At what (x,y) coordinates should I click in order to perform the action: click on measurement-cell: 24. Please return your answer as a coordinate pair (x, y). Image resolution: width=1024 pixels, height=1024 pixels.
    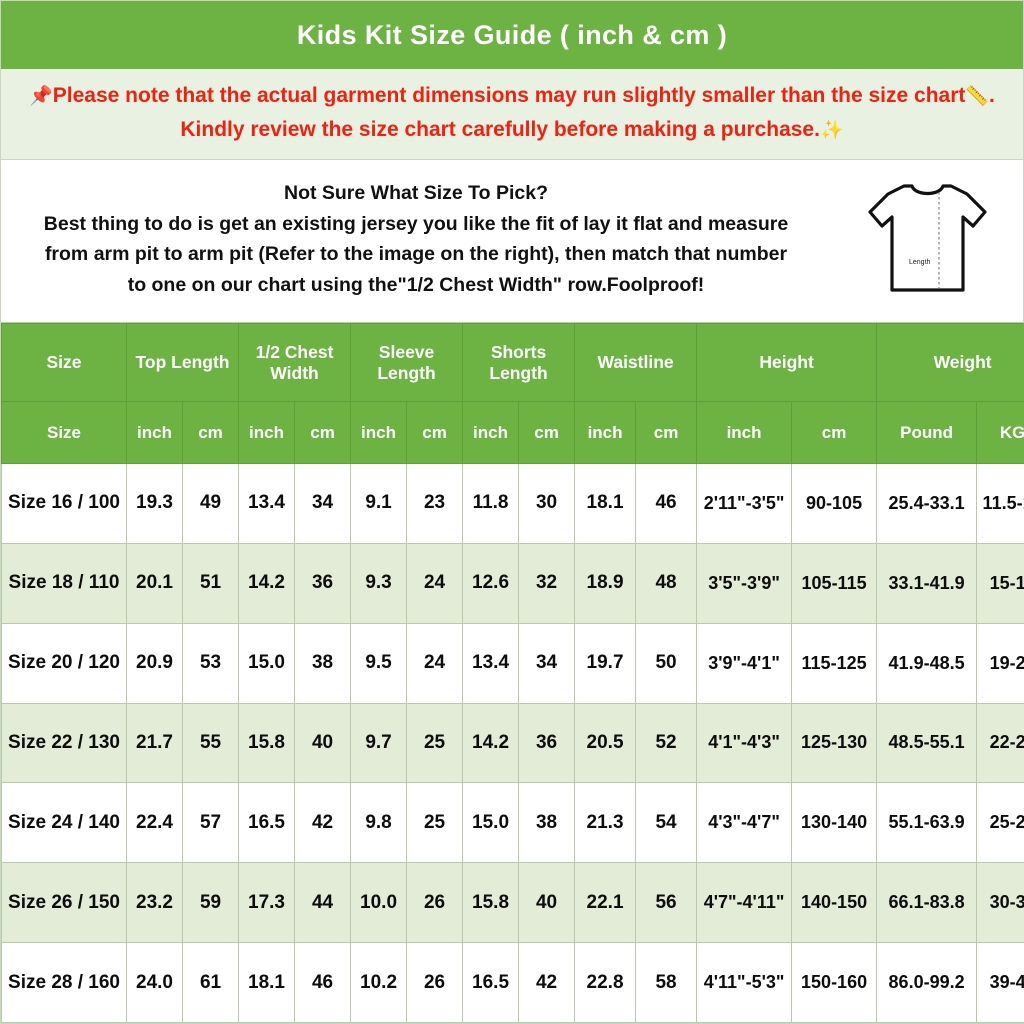
    Looking at the image, I should click on (435, 583).